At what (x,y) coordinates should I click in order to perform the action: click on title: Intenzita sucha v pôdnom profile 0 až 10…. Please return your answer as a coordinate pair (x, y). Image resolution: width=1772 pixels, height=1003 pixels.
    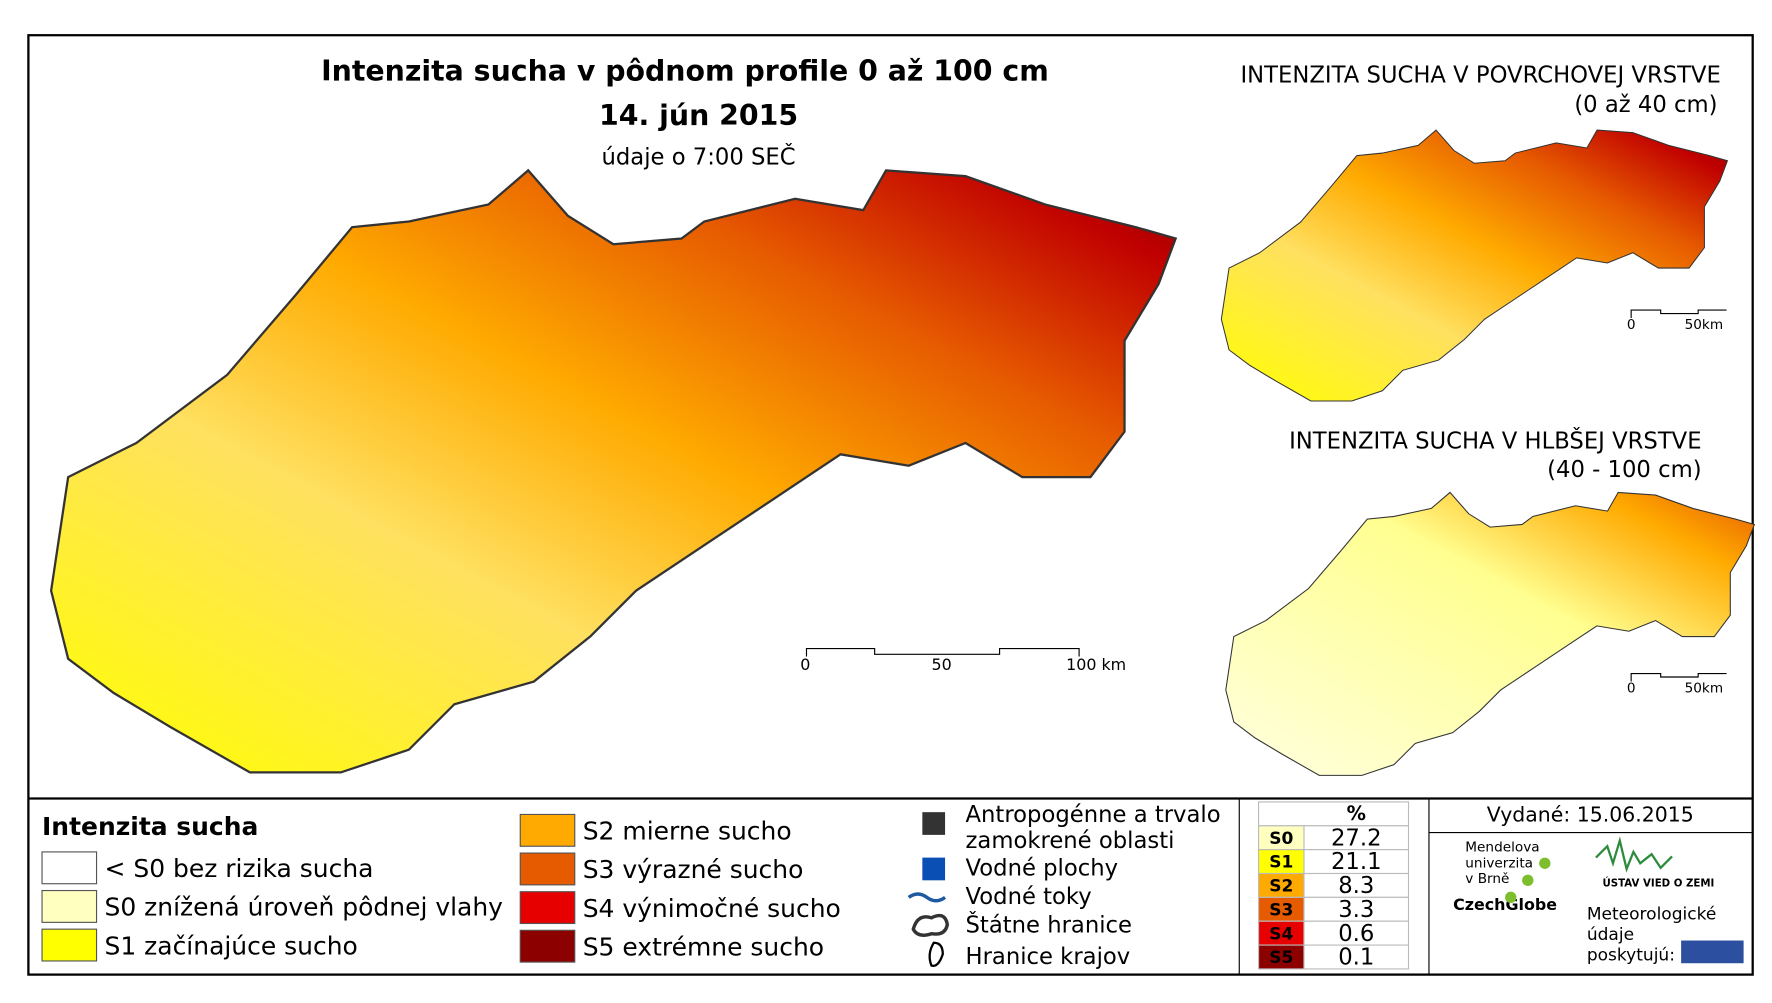
    Looking at the image, I should click on (685, 71).